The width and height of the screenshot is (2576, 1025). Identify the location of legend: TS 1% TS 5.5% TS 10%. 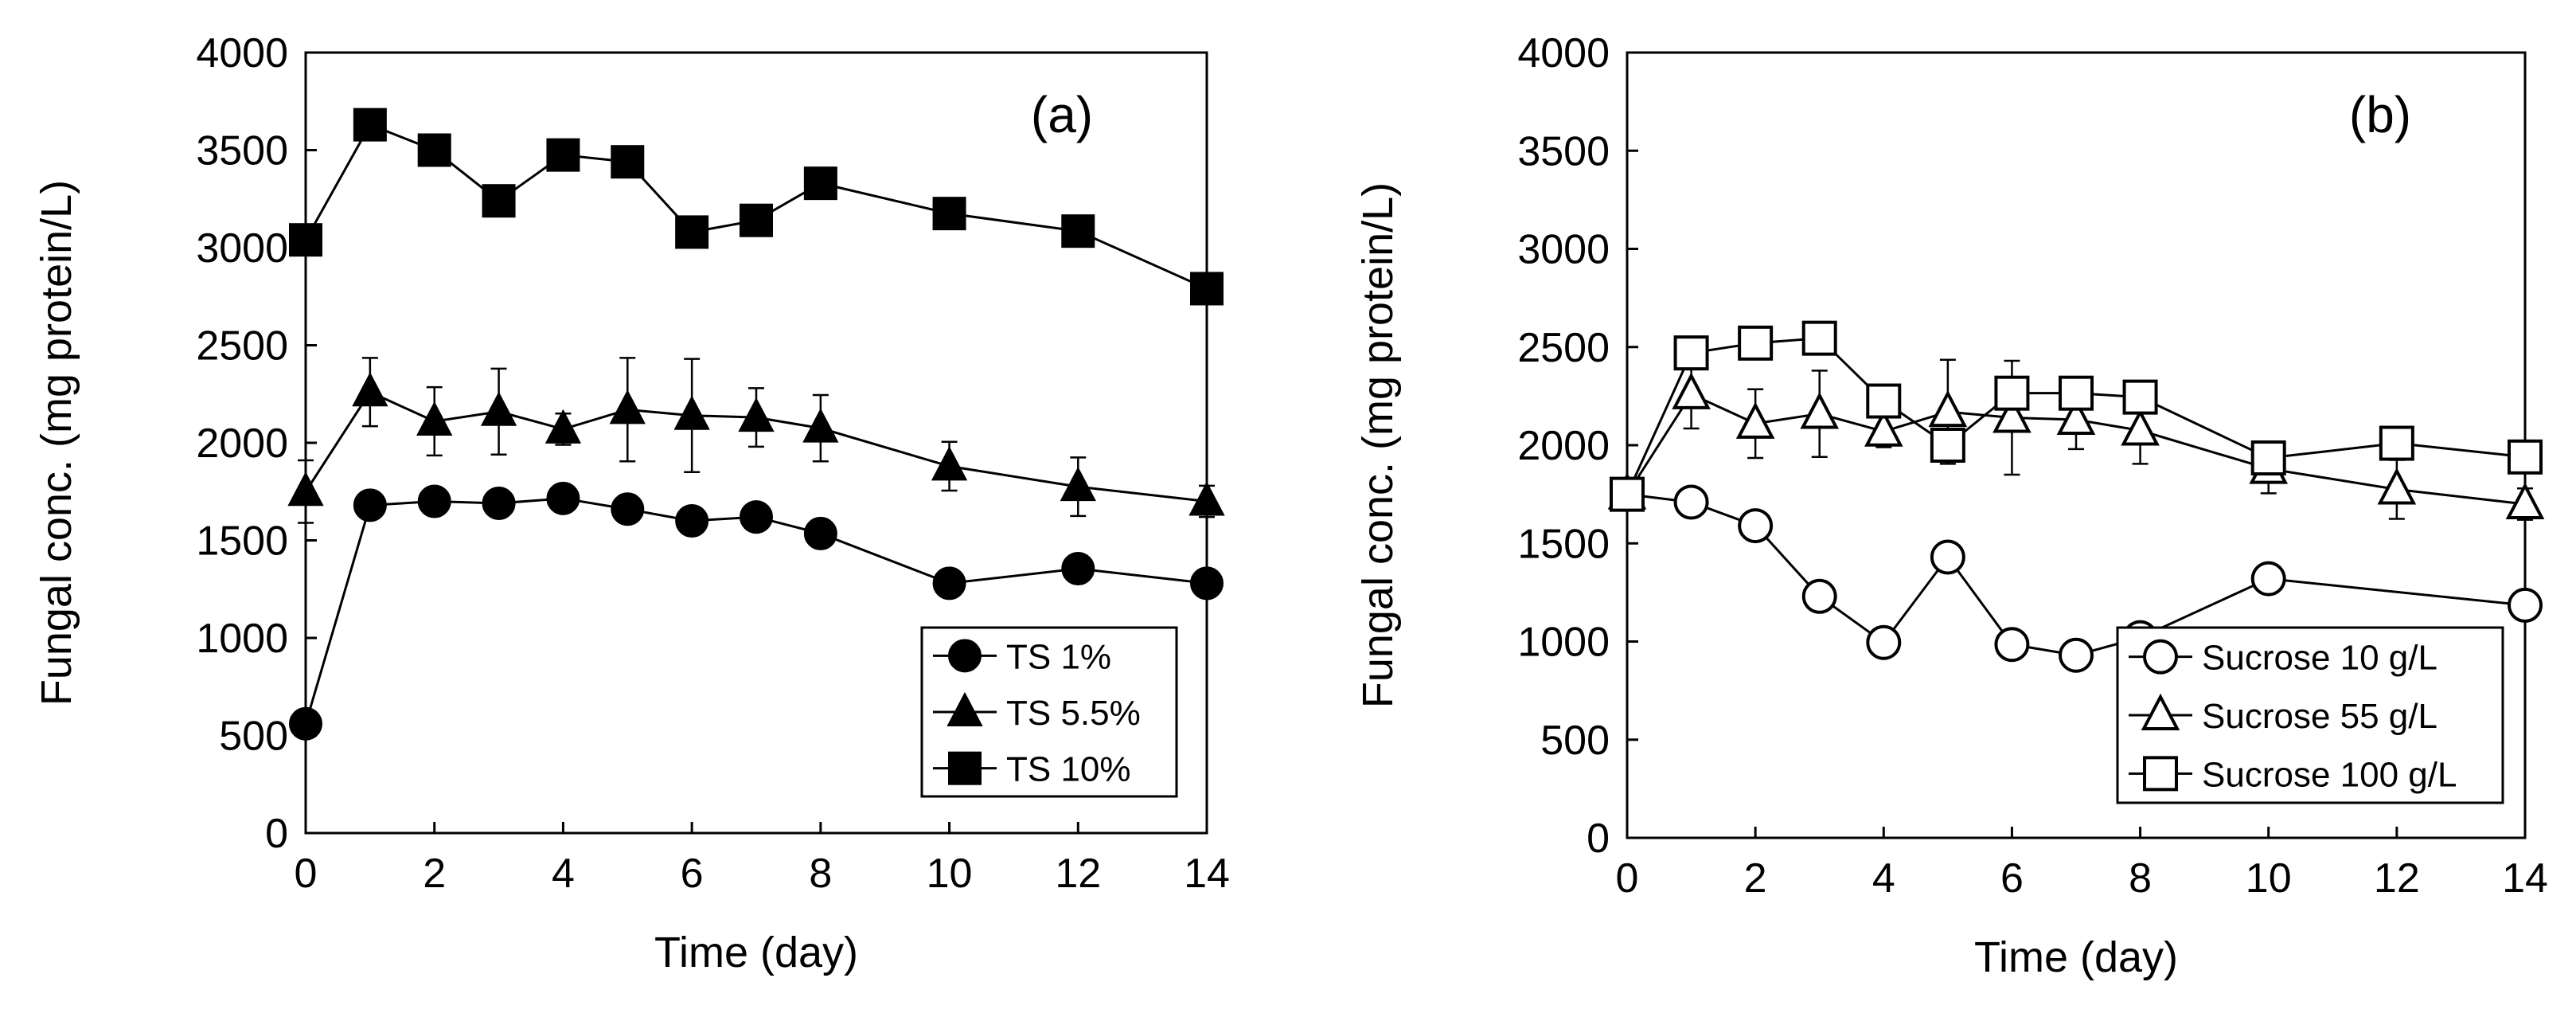
(1049, 712).